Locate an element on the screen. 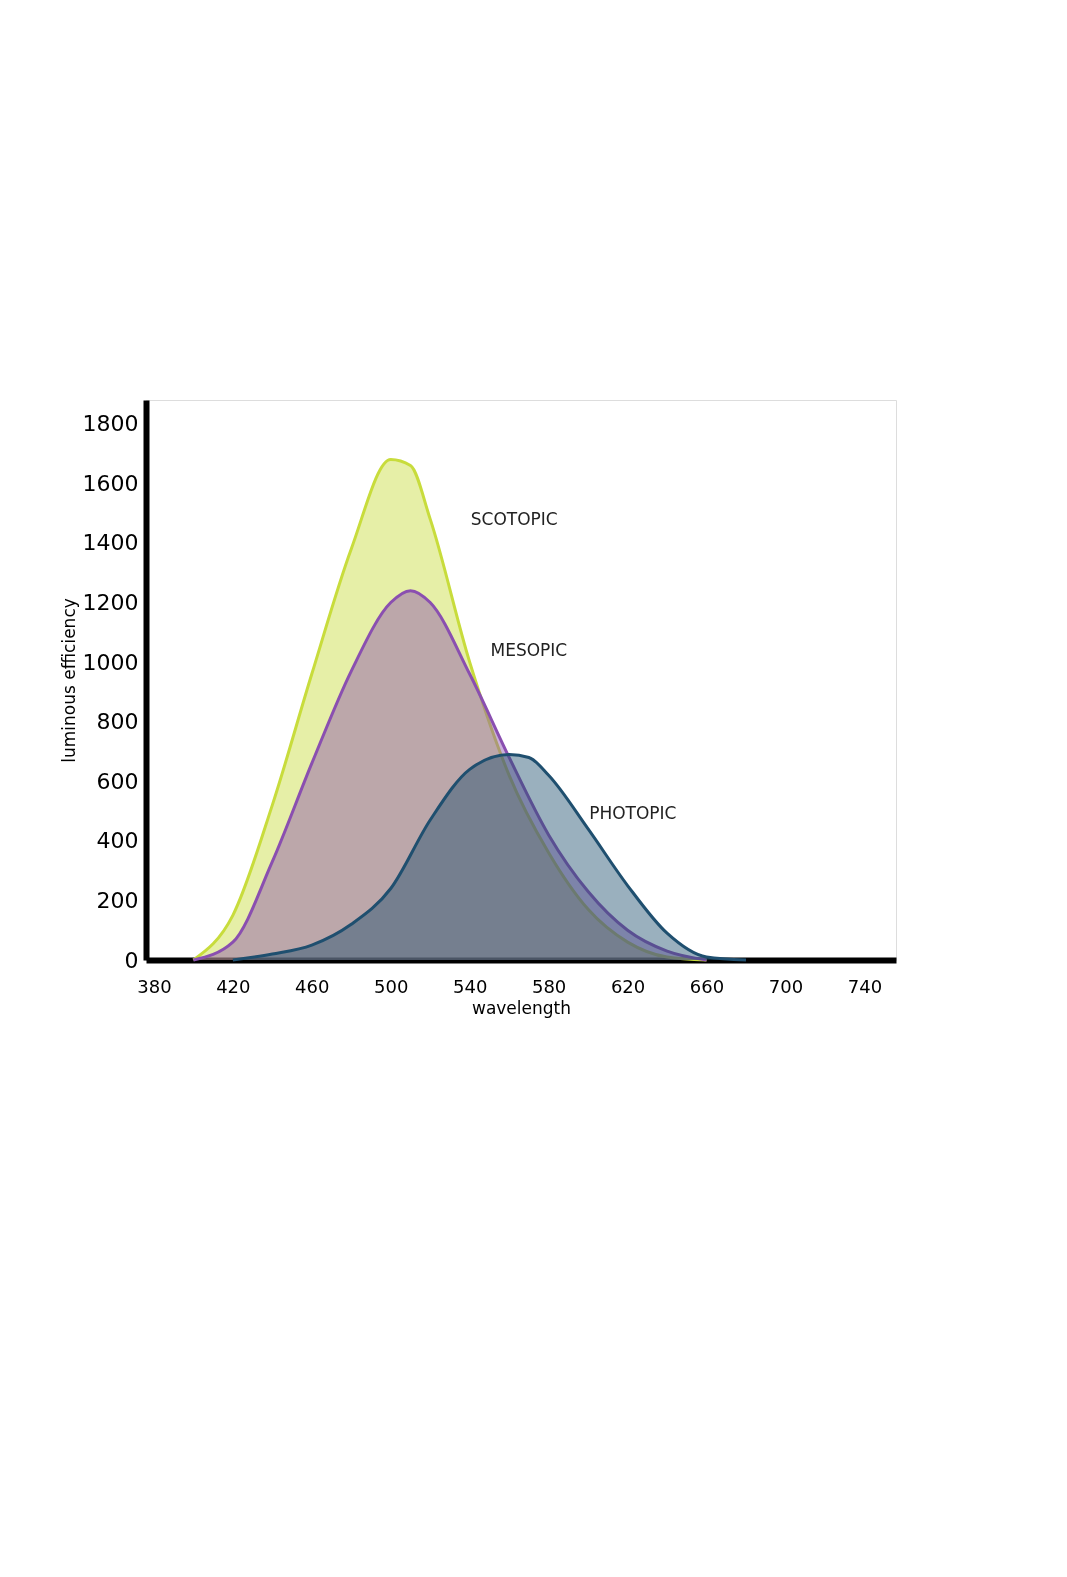 This screenshot has width=1067, height=1577. y-tick-label: 200 is located at coordinates (117, 900).